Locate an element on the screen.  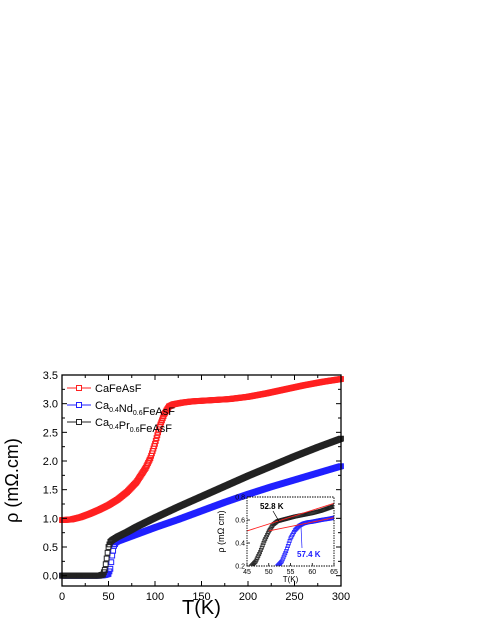
inset-x-tick-label: 60 is located at coordinates (312, 572).